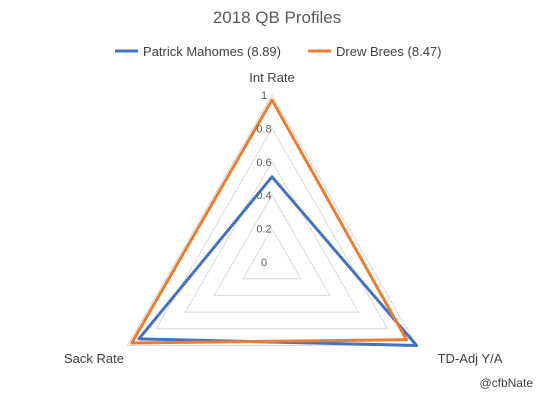  What do you see at coordinates (263, 129) in the screenshot?
I see `tick-label: 0.8` at bounding box center [263, 129].